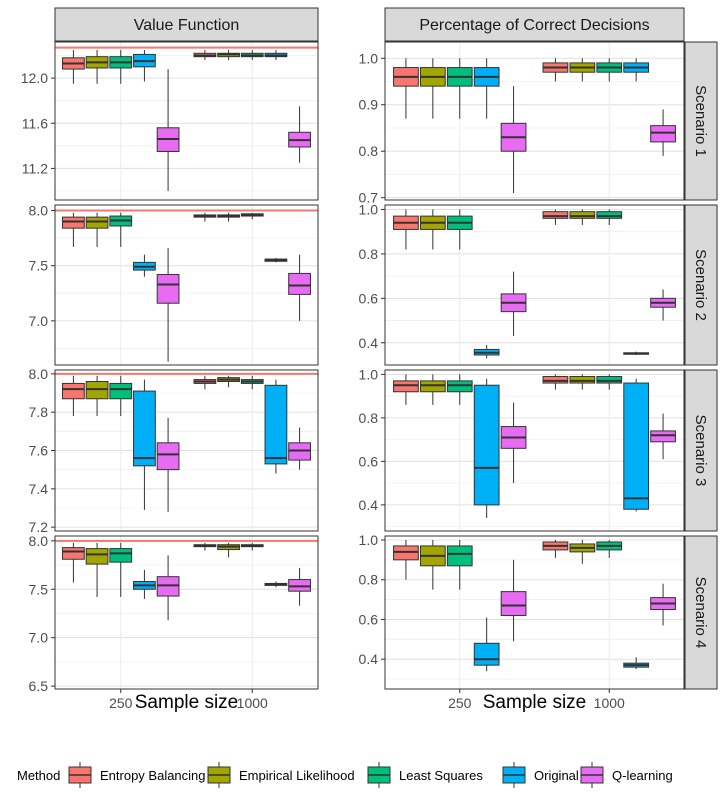 The width and height of the screenshot is (727, 807). What do you see at coordinates (38, 775) in the screenshot?
I see `legend-title: Method` at bounding box center [38, 775].